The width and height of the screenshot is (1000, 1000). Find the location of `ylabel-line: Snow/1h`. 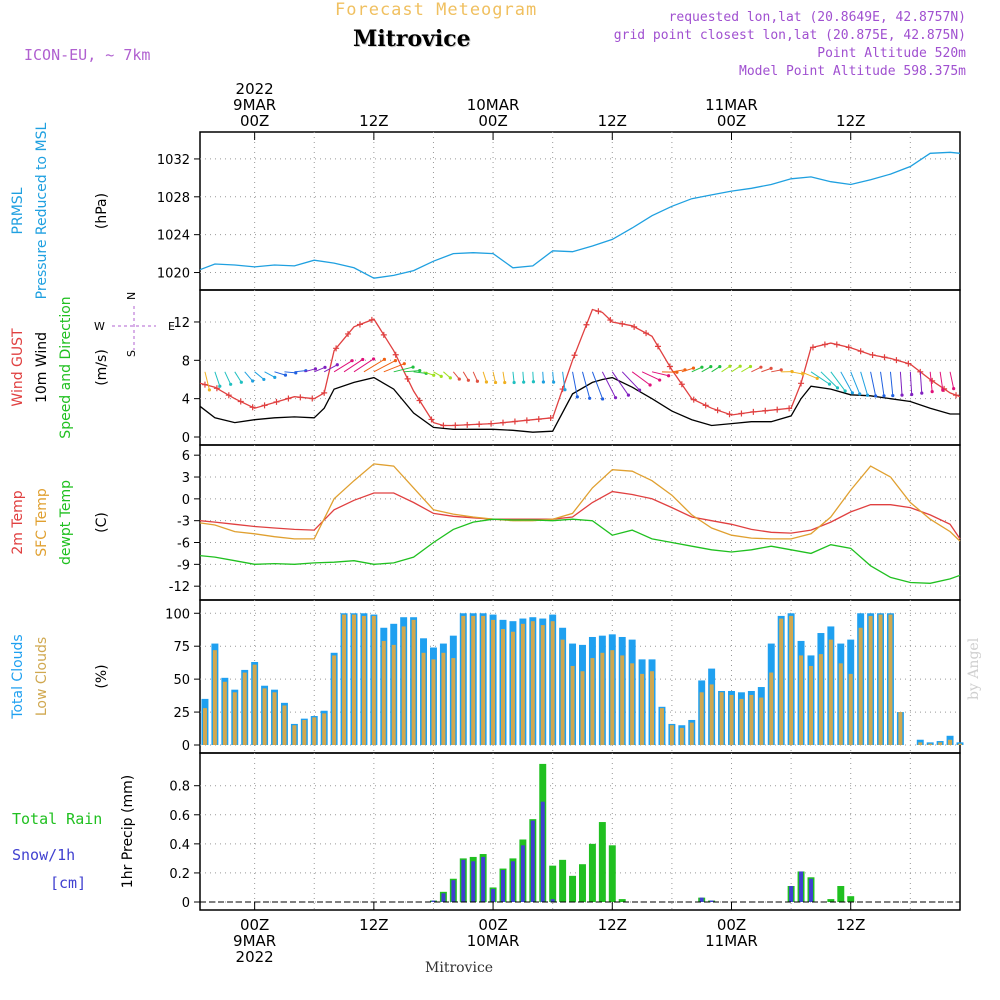

ylabel-line: Snow/1h is located at coordinates (43, 855).